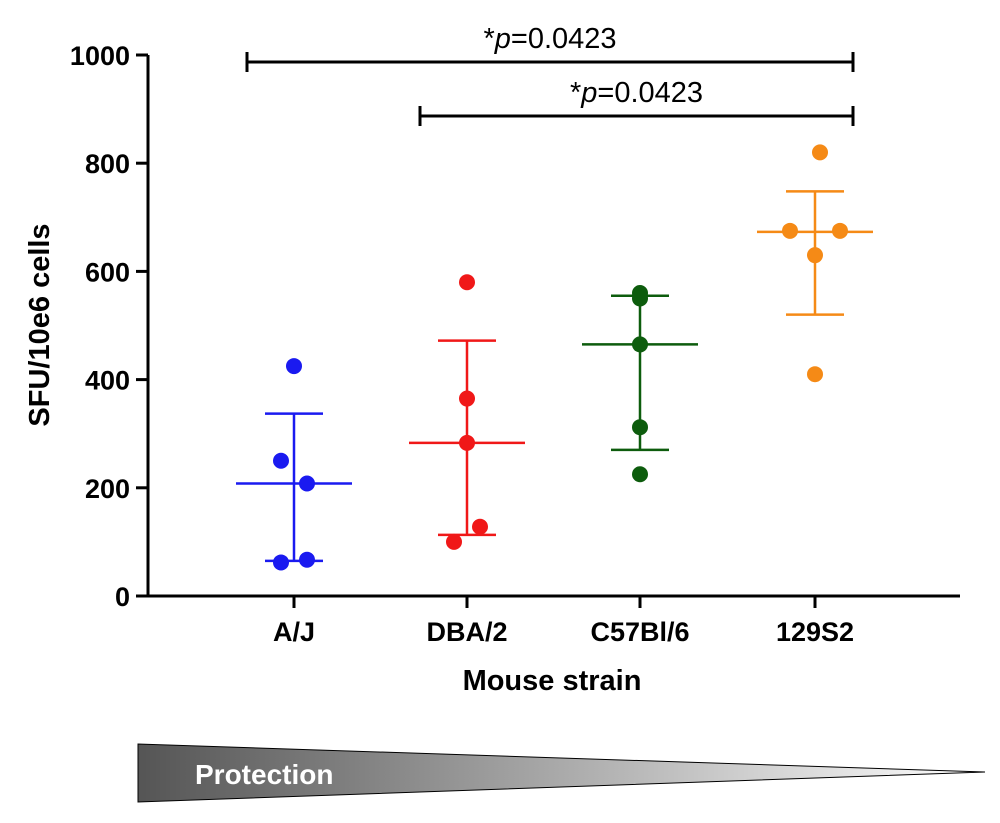  I want to click on protection-wedge, so click(561, 773).